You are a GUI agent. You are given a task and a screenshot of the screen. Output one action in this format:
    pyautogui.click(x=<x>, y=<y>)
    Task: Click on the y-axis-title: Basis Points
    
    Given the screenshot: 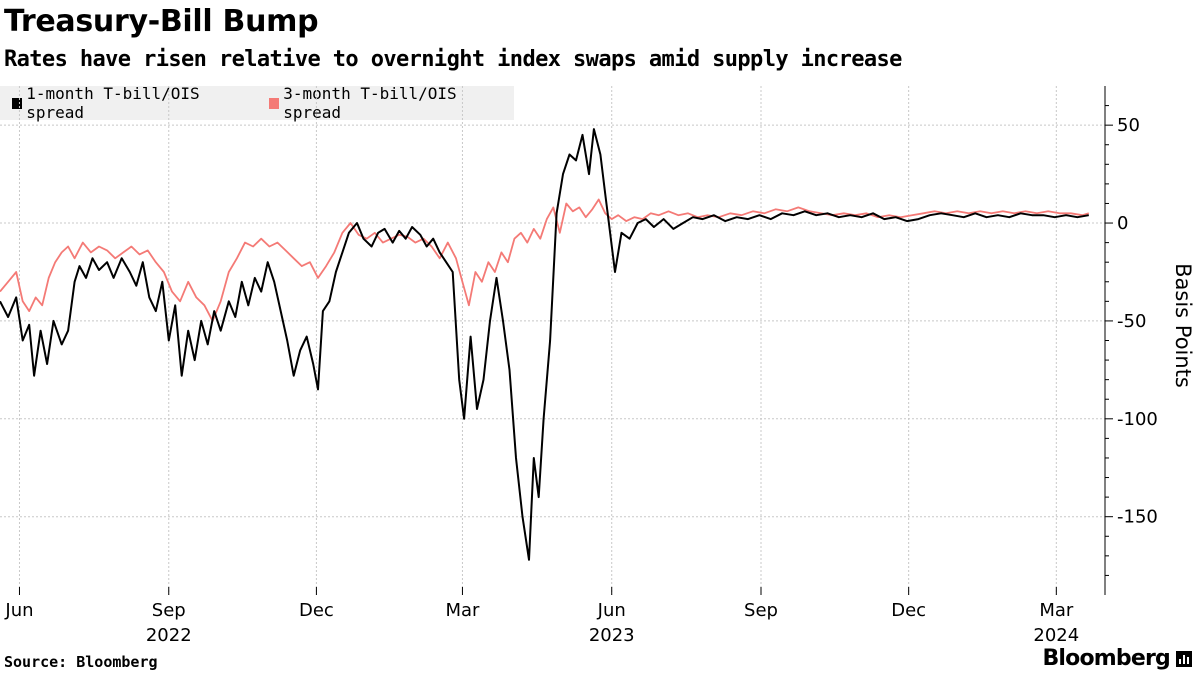 What is the action you would take?
    pyautogui.click(x=1183, y=325)
    